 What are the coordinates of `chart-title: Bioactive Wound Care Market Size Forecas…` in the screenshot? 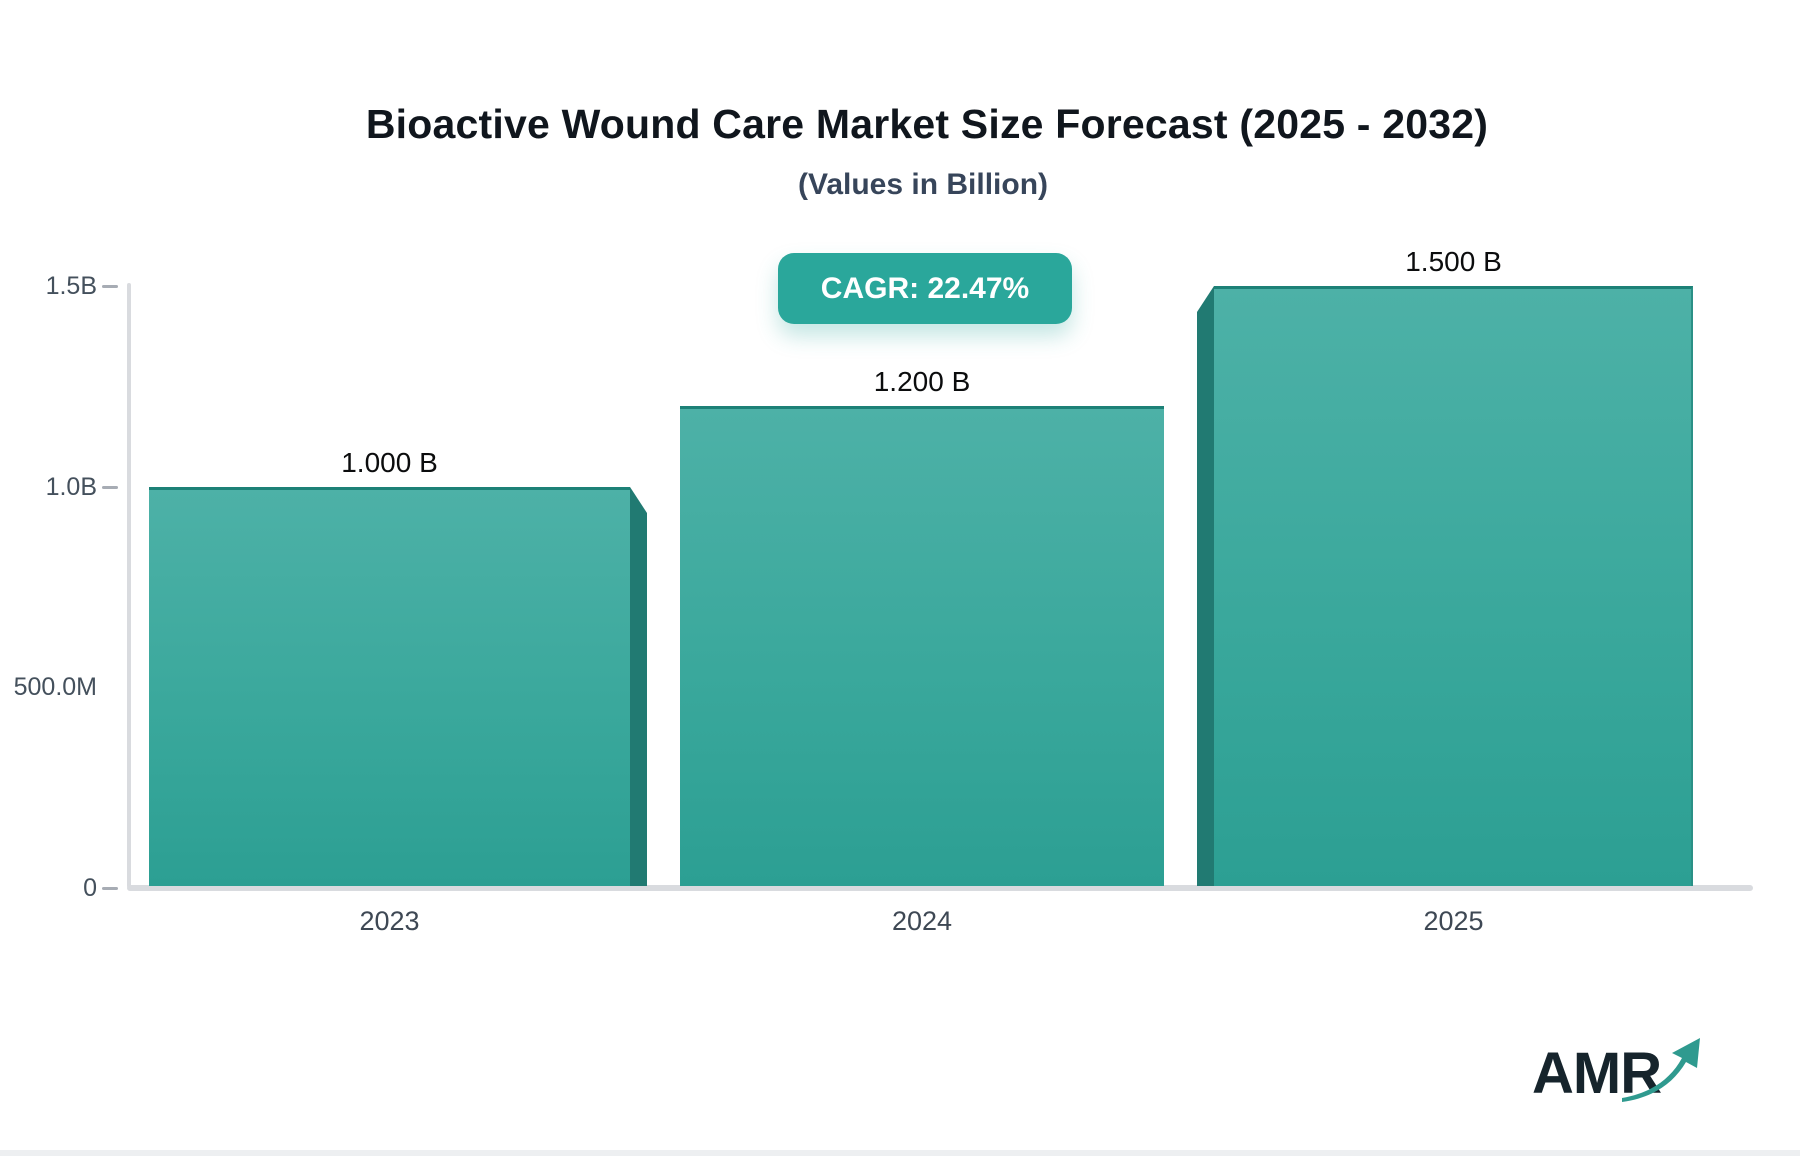 It's located at (927, 124).